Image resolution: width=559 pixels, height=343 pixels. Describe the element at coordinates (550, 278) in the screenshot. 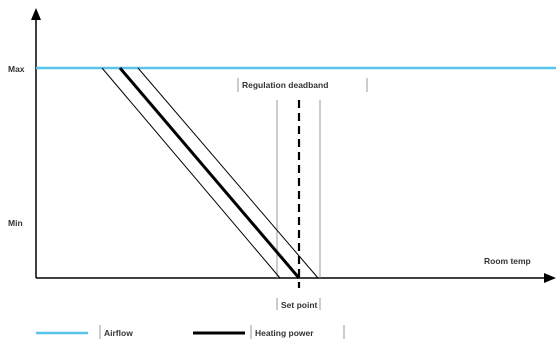

I see `x-axis-arrow` at that location.